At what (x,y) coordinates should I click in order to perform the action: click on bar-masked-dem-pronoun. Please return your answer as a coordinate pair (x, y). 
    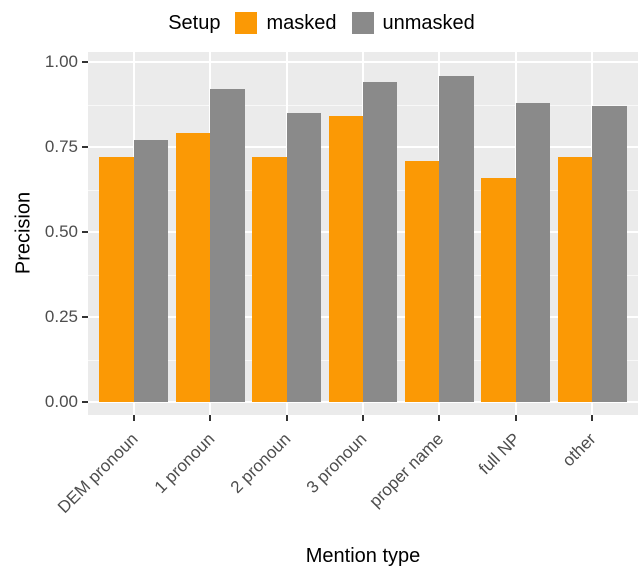
    Looking at the image, I should click on (116, 279).